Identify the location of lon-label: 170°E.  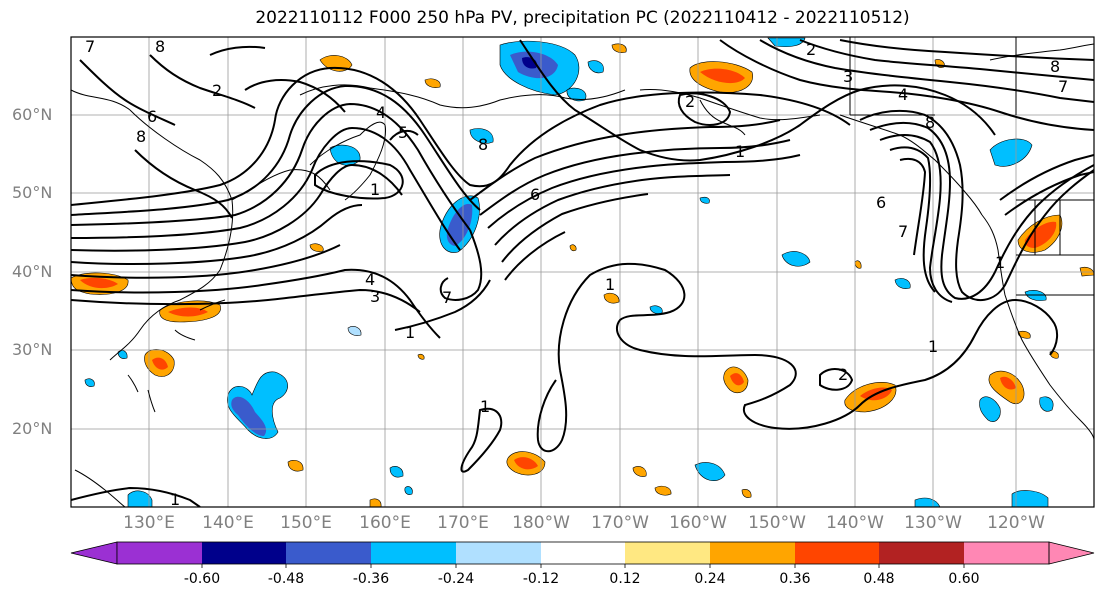
(463, 523).